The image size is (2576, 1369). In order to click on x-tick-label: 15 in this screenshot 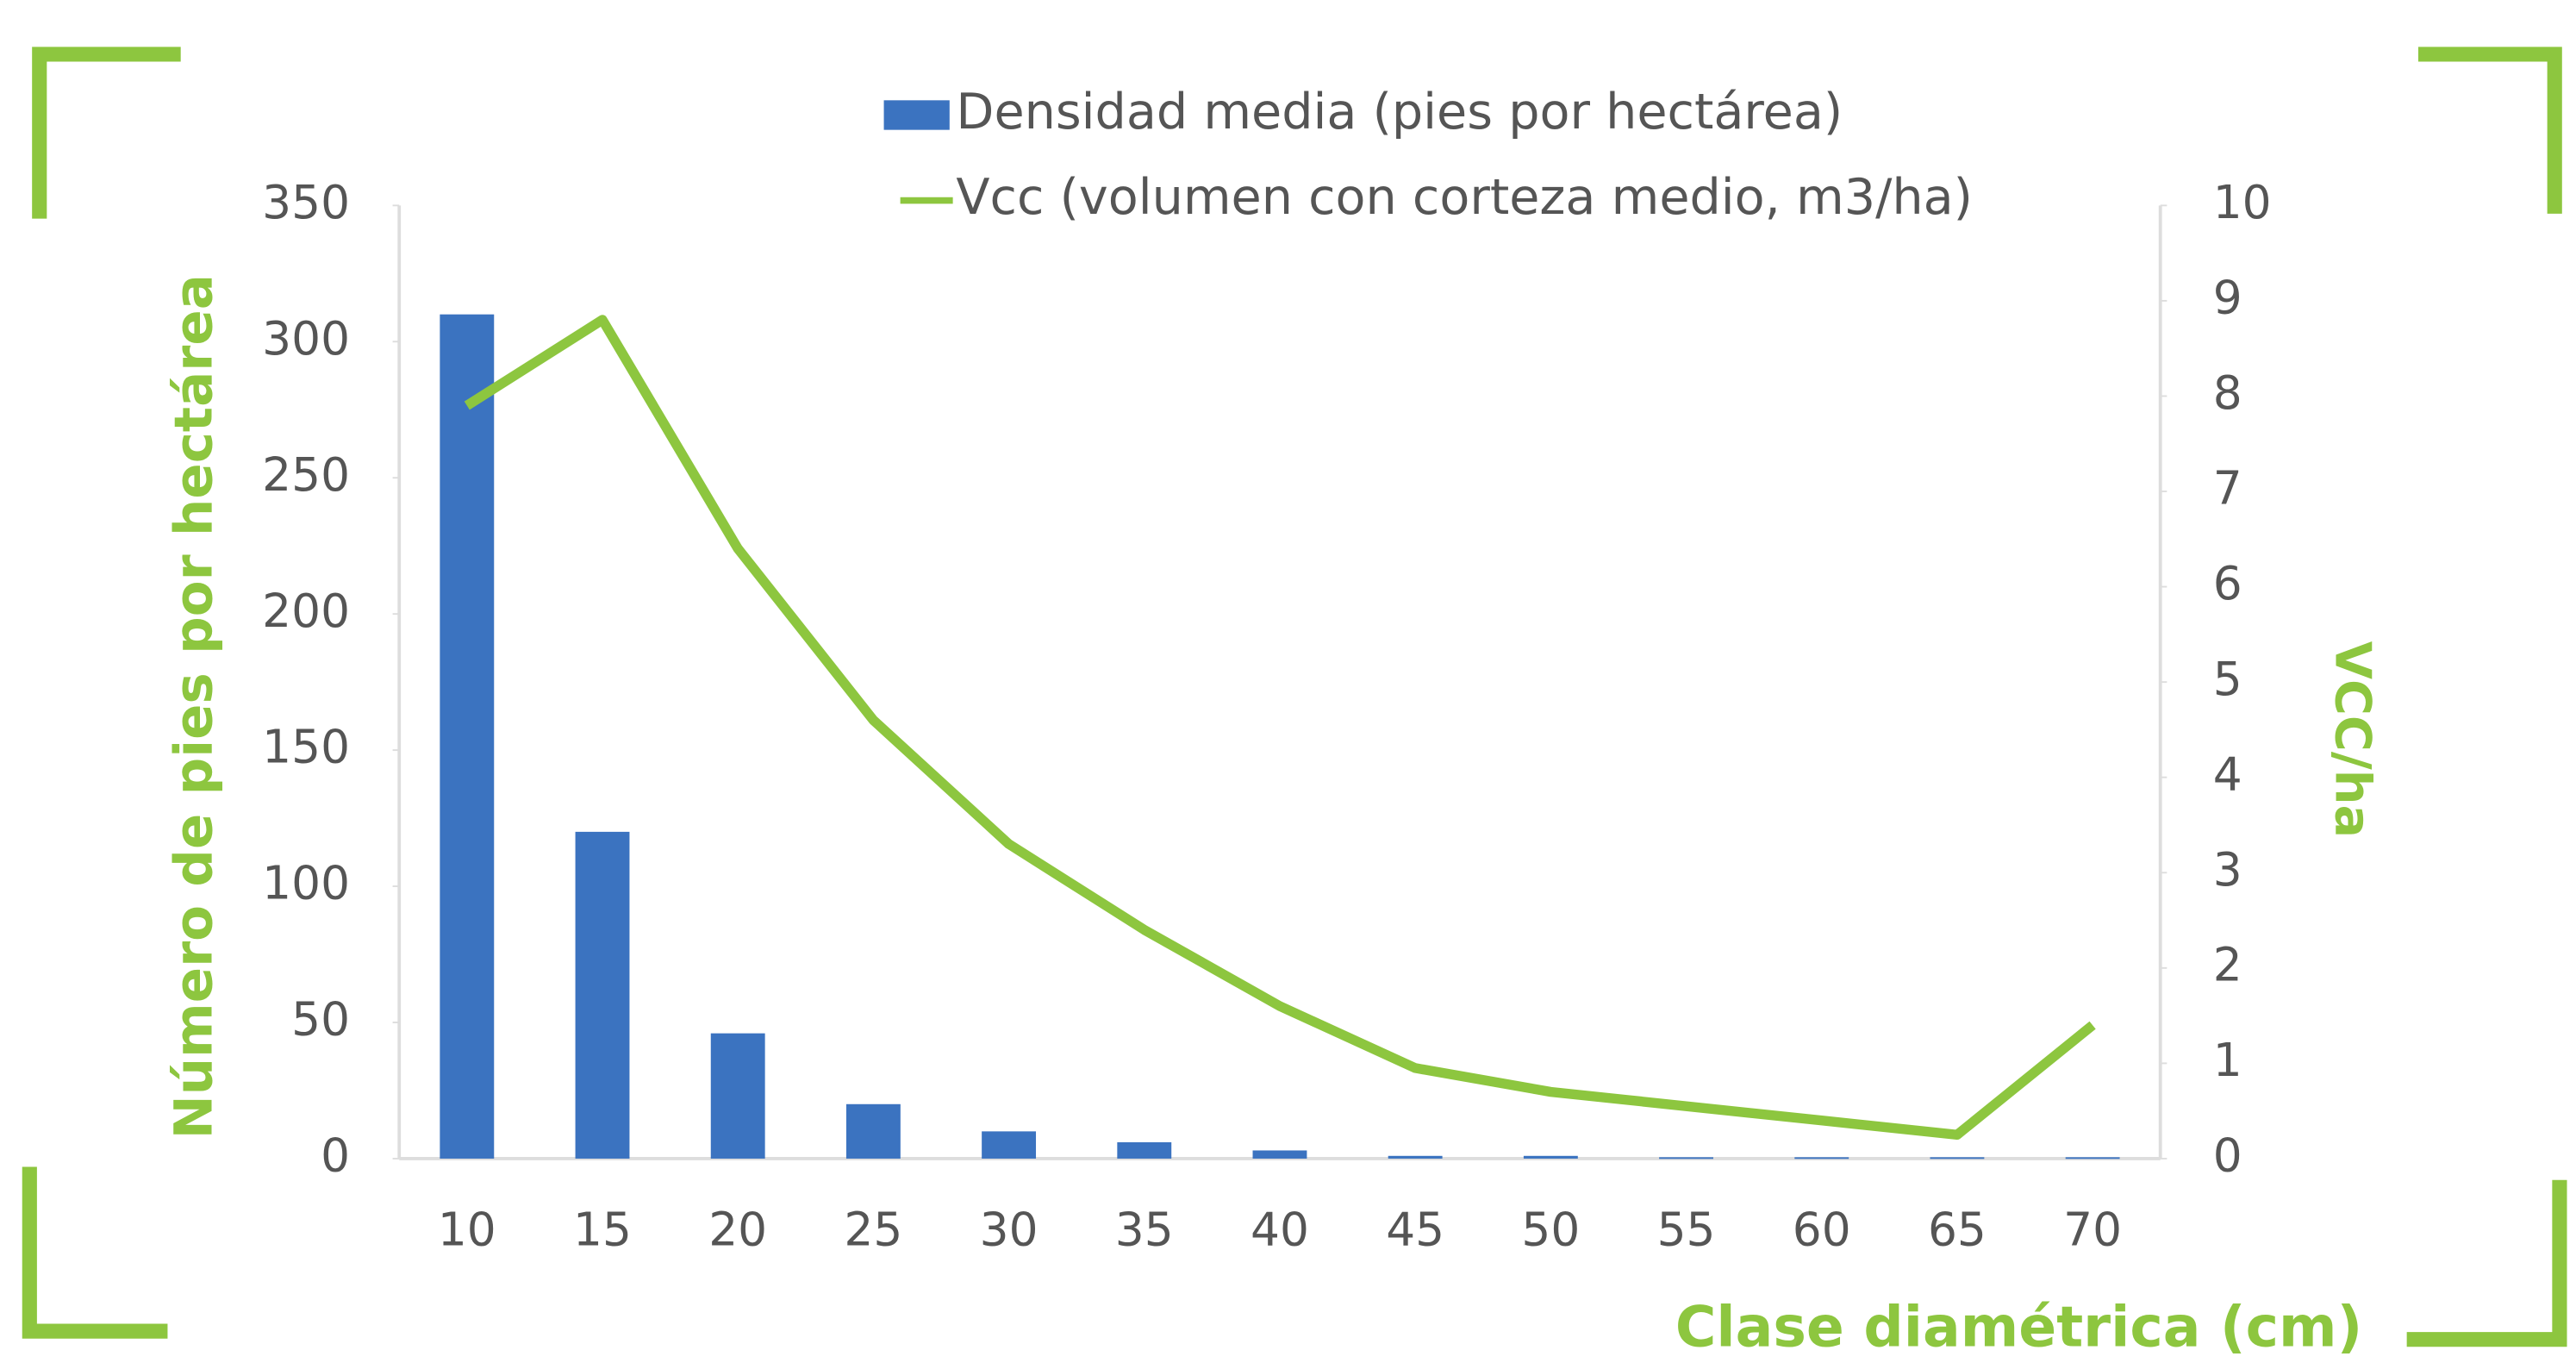, I will do `click(602, 1229)`.